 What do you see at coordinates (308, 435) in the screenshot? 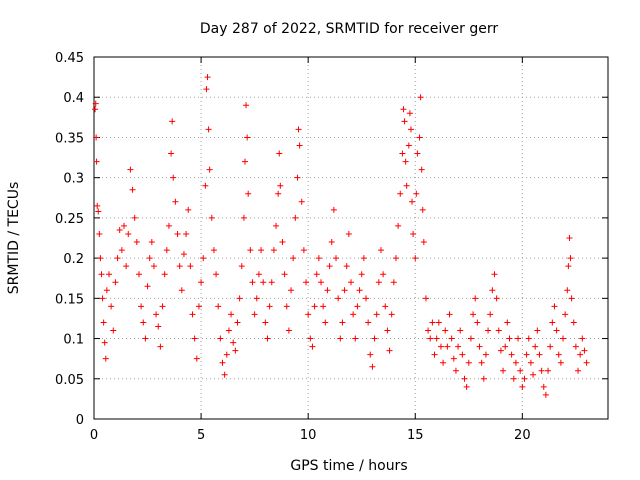
I see `x-tick-label: 10` at bounding box center [308, 435].